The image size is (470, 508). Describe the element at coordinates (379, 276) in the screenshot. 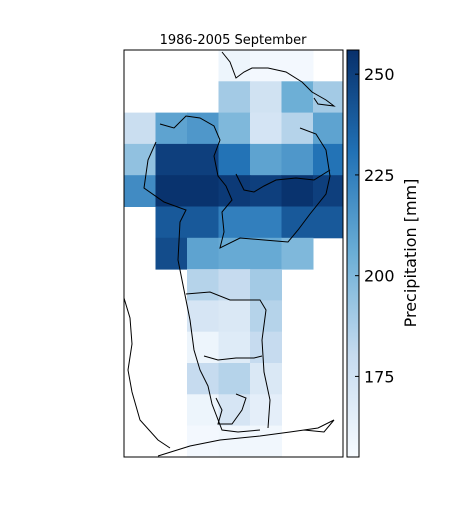

I see `colorbar-tick-label: 200` at that location.